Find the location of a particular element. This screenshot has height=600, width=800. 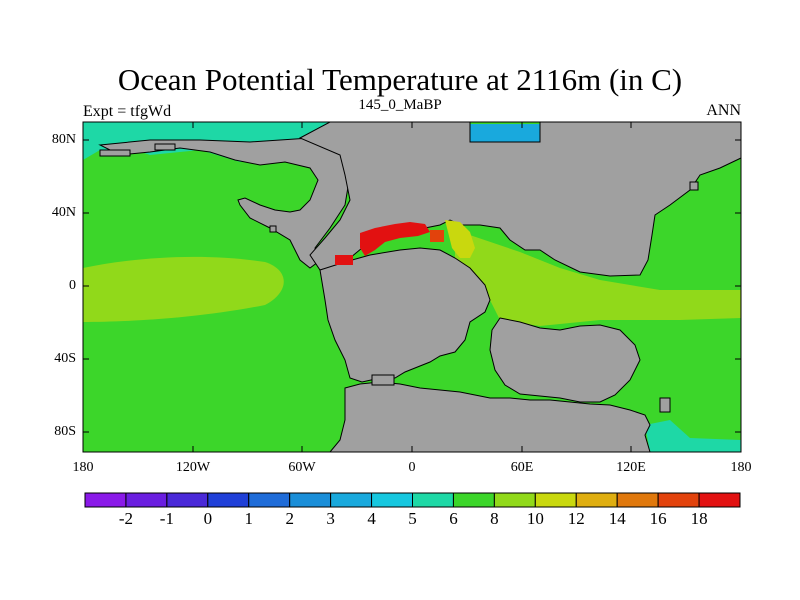

colorbar-label-4: 2 is located at coordinates (289, 518).